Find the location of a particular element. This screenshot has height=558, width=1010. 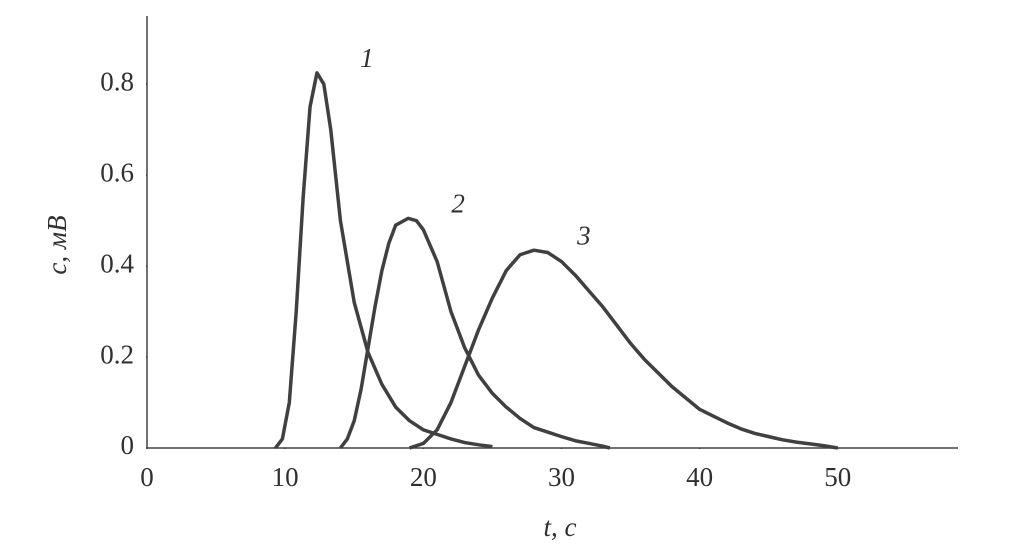

series-label: 1 is located at coordinates (367, 58).